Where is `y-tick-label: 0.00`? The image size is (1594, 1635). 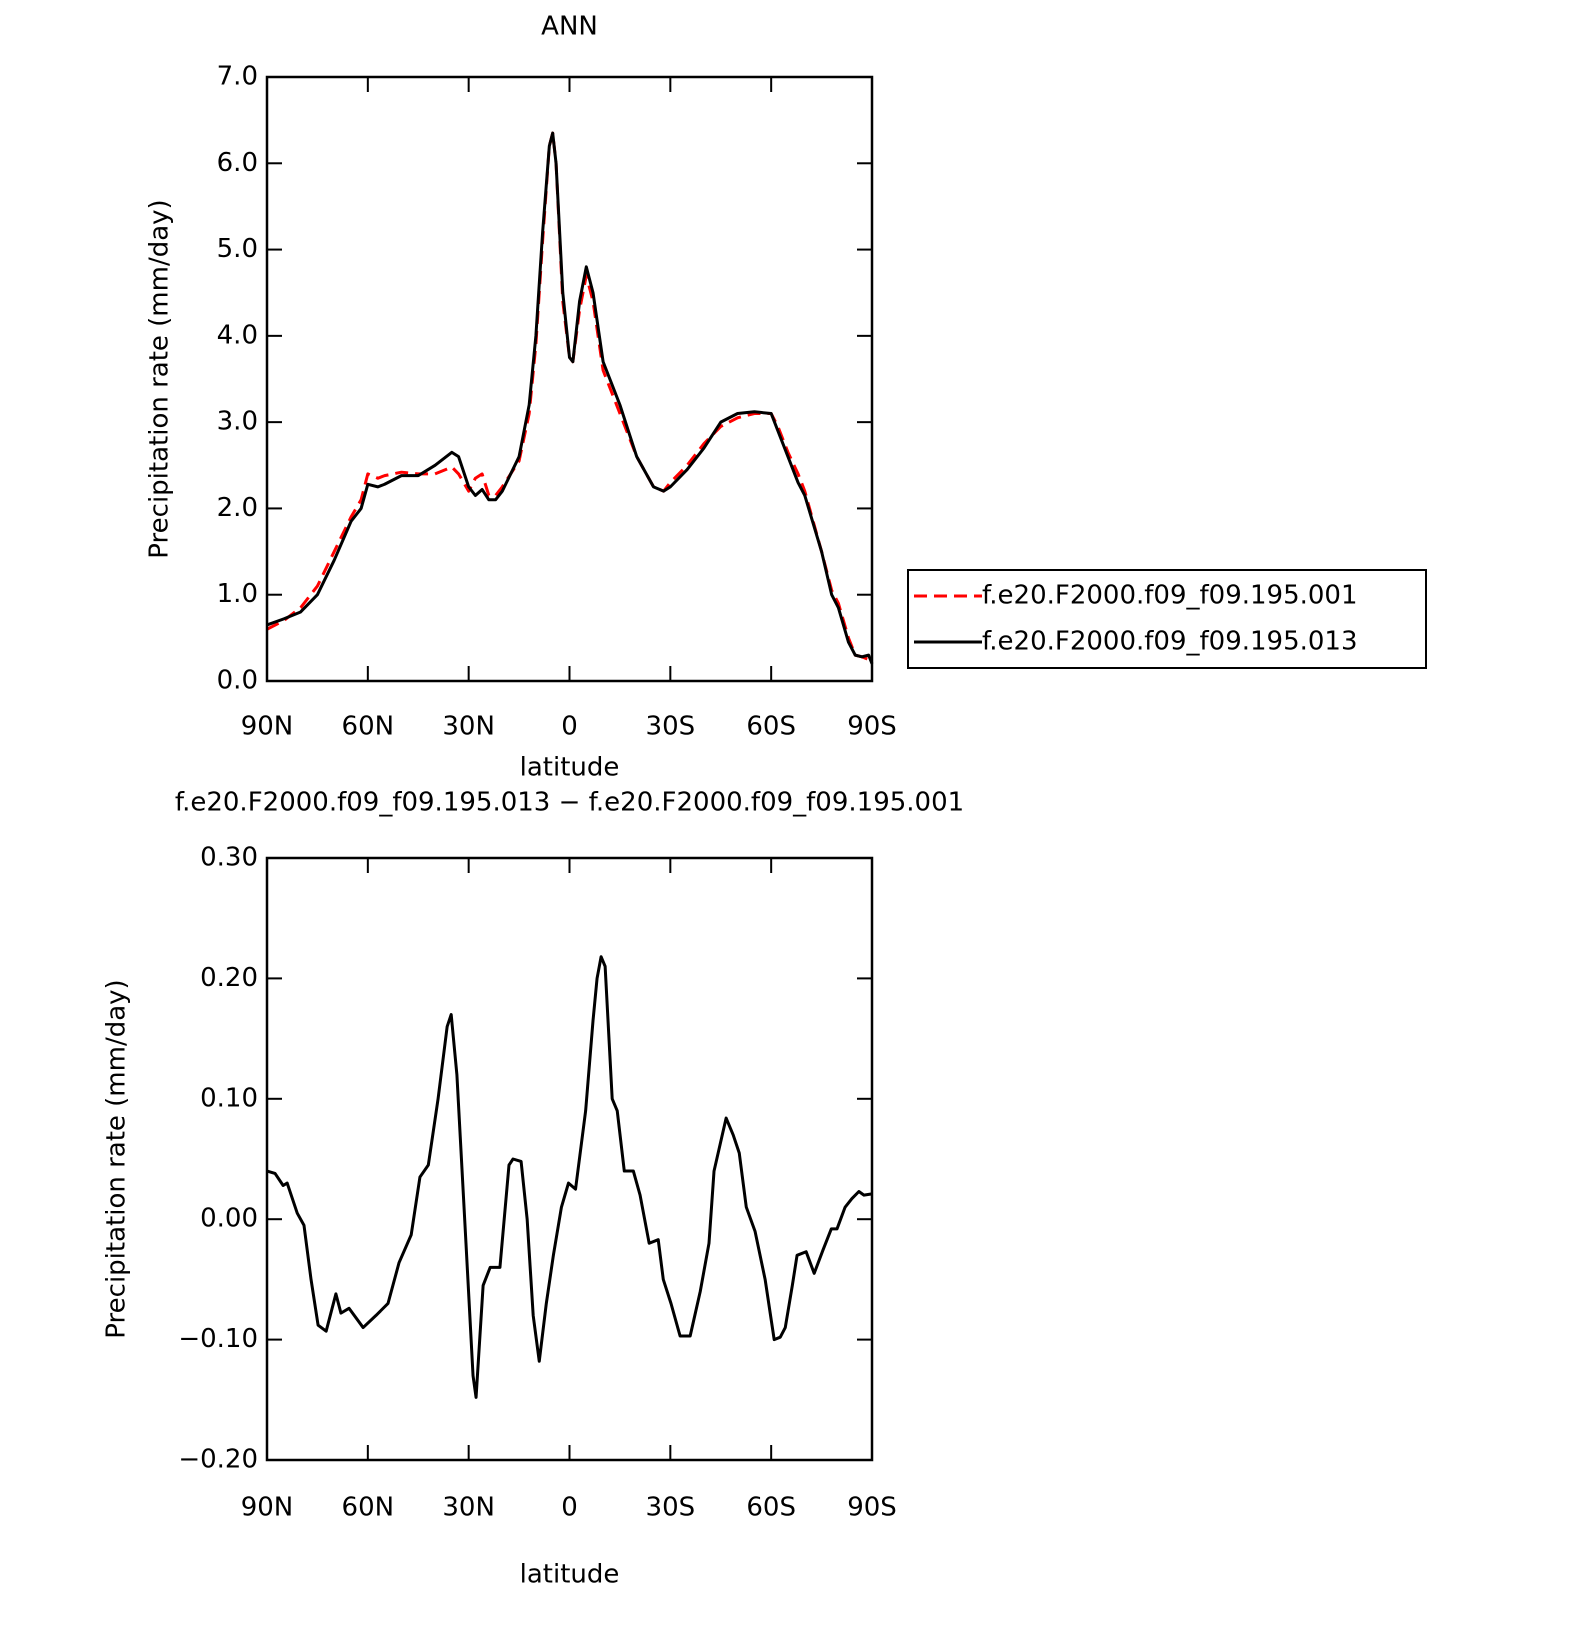
y-tick-label: 0.00 is located at coordinates (229, 1219).